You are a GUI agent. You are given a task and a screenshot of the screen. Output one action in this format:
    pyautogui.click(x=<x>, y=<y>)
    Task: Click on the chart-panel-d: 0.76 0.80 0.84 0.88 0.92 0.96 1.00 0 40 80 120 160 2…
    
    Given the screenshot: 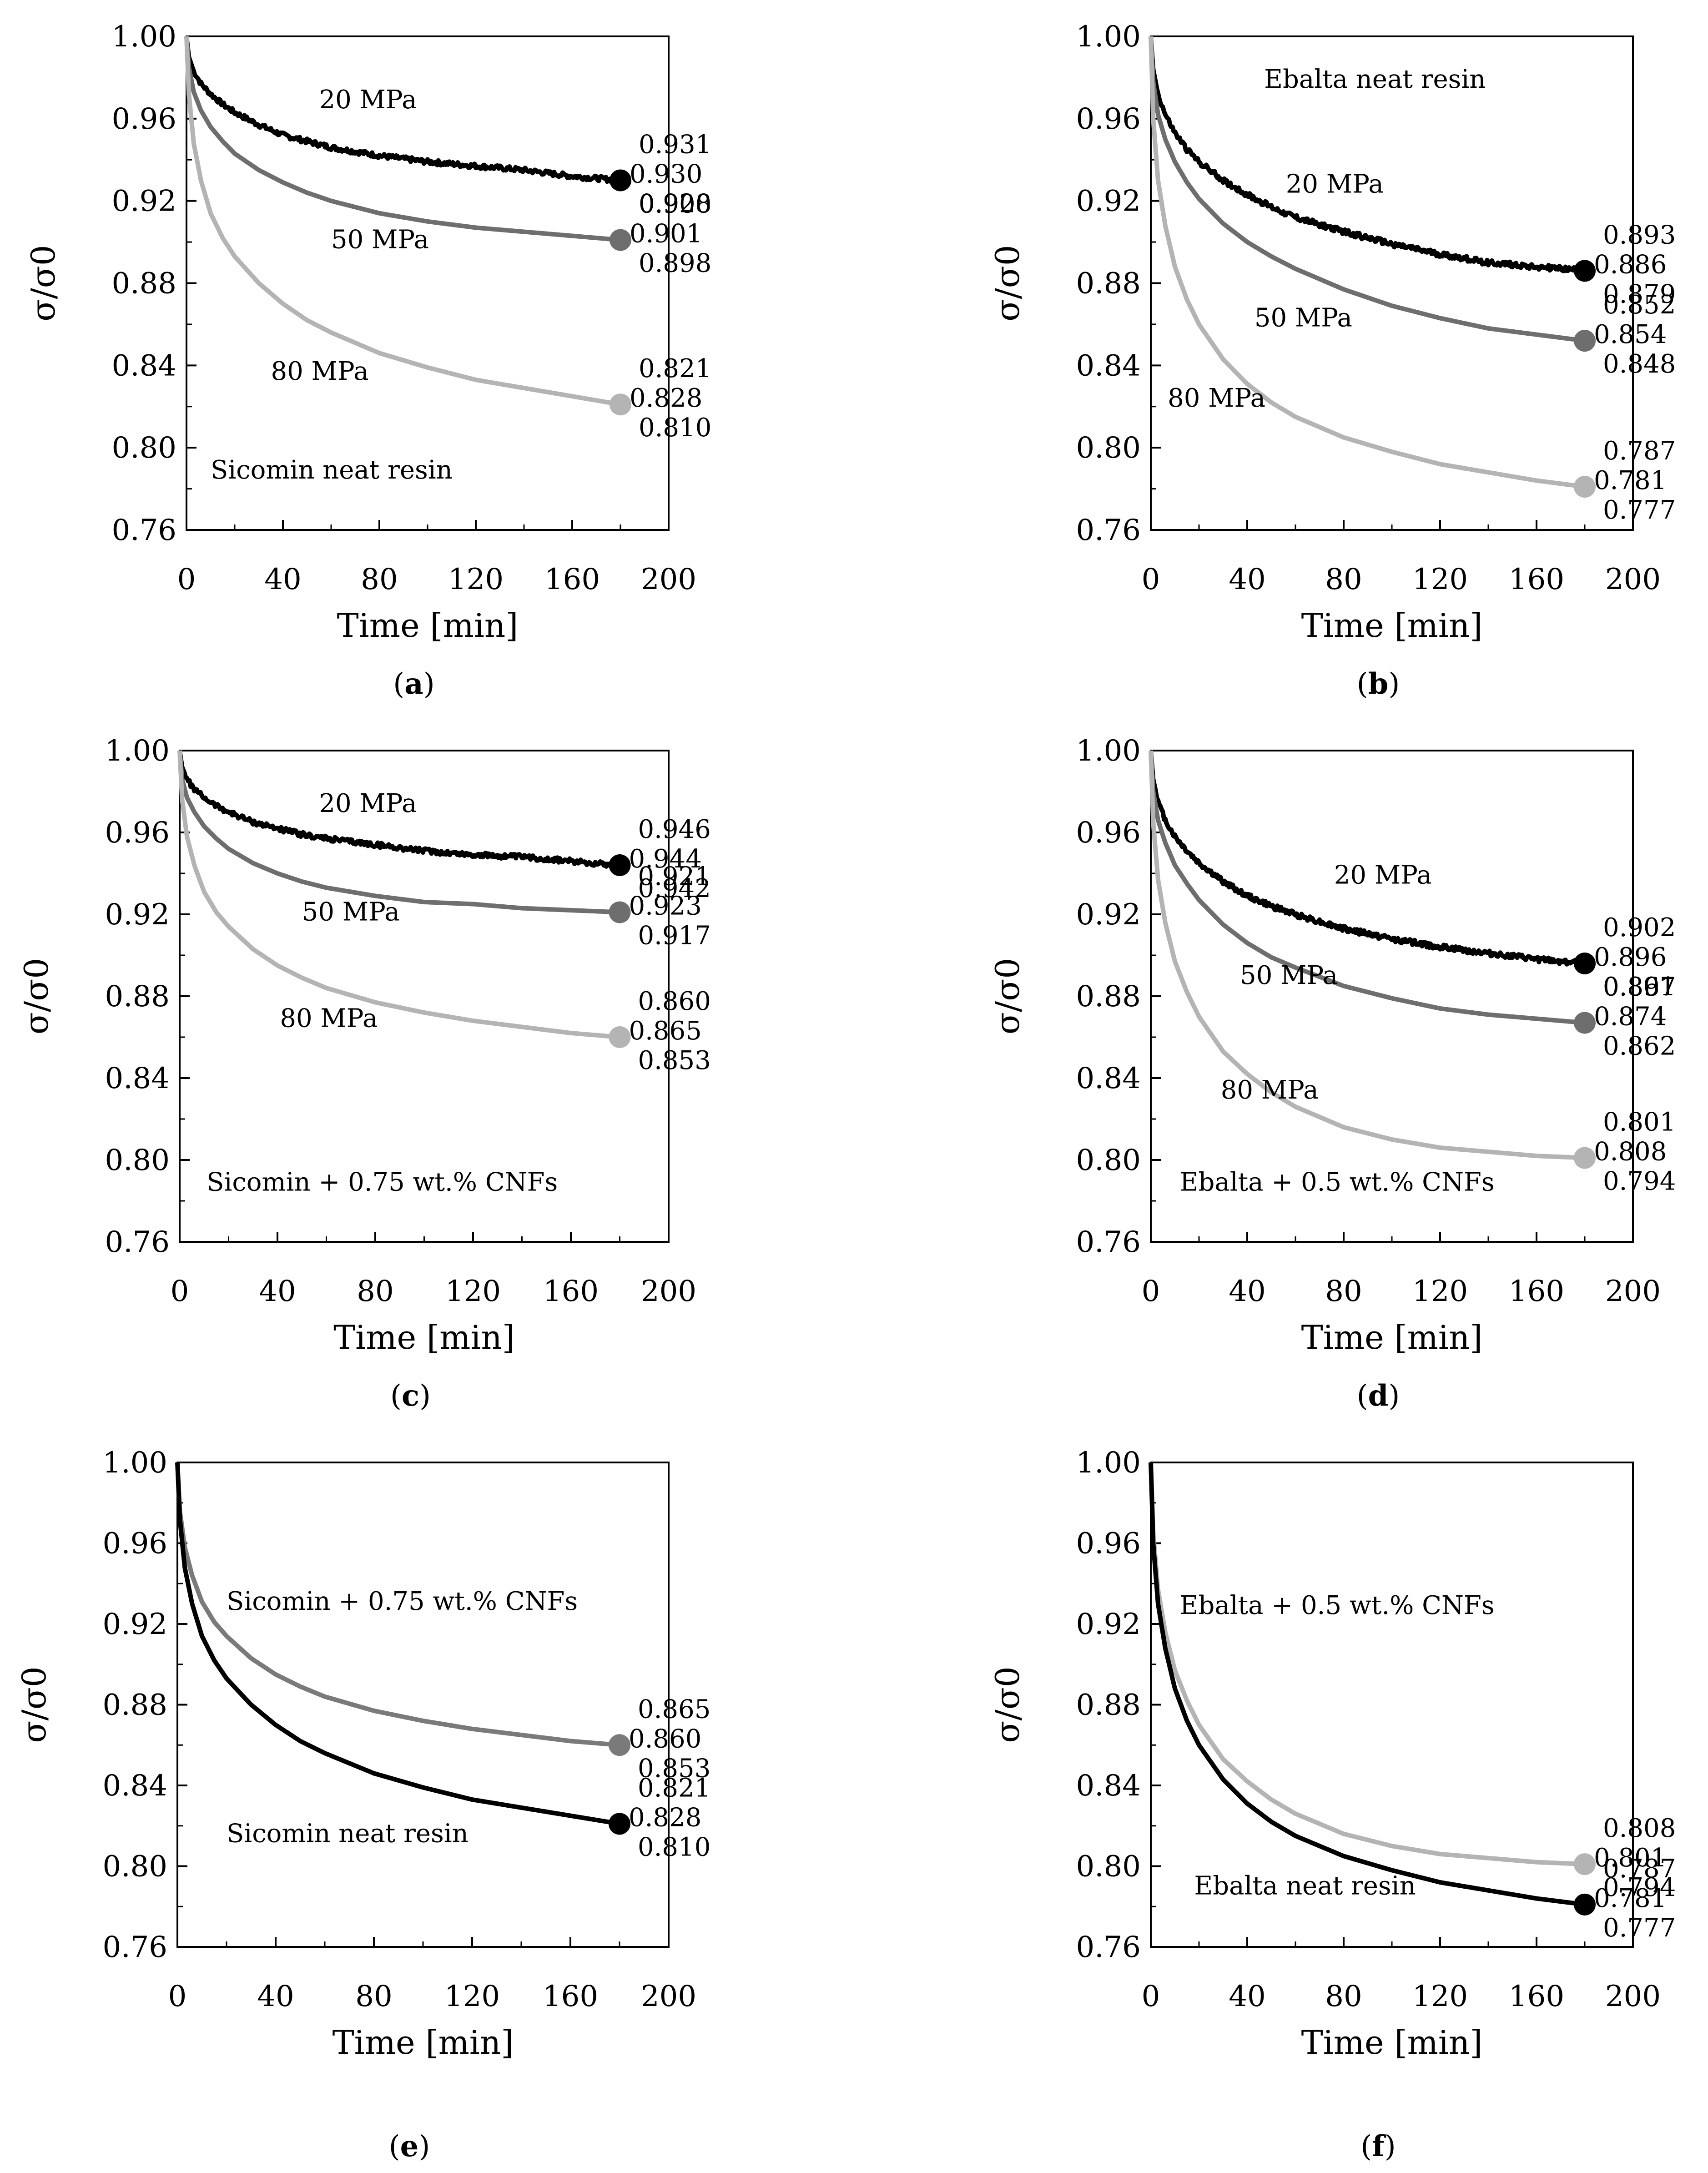 What is the action you would take?
    pyautogui.click(x=1332, y=1073)
    